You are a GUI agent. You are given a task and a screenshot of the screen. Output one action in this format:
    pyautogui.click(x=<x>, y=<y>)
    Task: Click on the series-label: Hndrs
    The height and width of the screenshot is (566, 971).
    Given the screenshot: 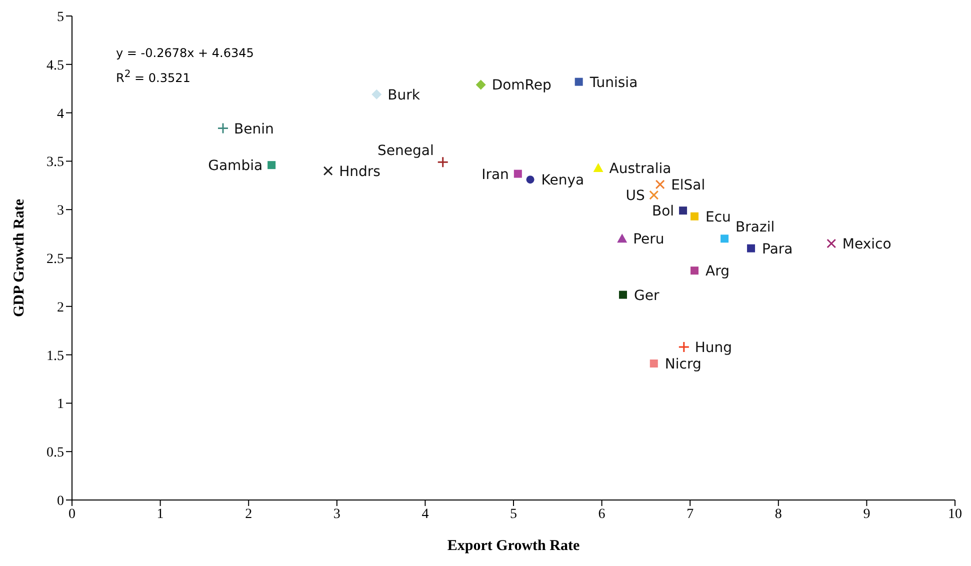 What is the action you would take?
    pyautogui.click(x=359, y=172)
    